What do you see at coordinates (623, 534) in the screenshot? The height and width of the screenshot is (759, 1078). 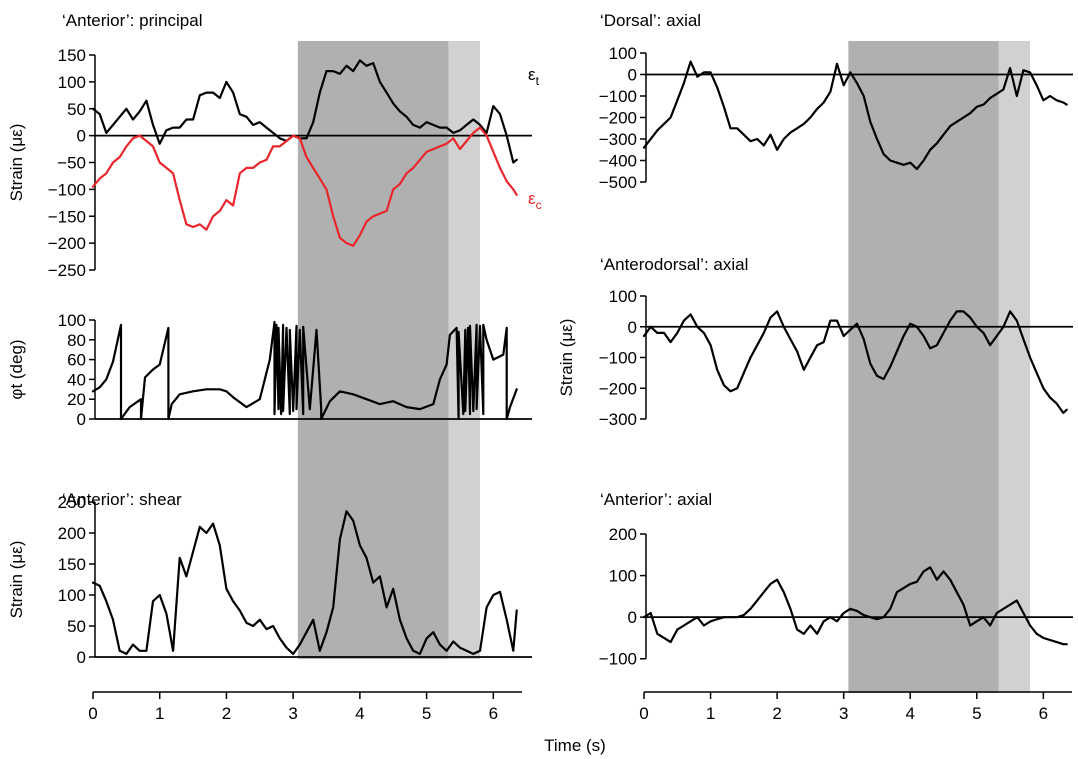 I see `y-tick-label-anterior-axial: 200` at bounding box center [623, 534].